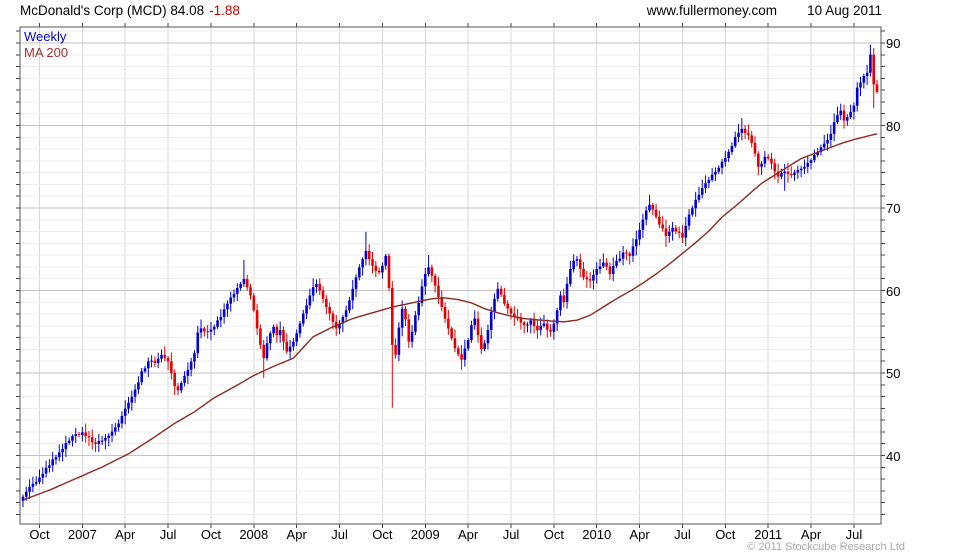 This screenshot has width=960, height=560. What do you see at coordinates (844, 10) in the screenshot?
I see `date-label: 10 Aug 2011` at bounding box center [844, 10].